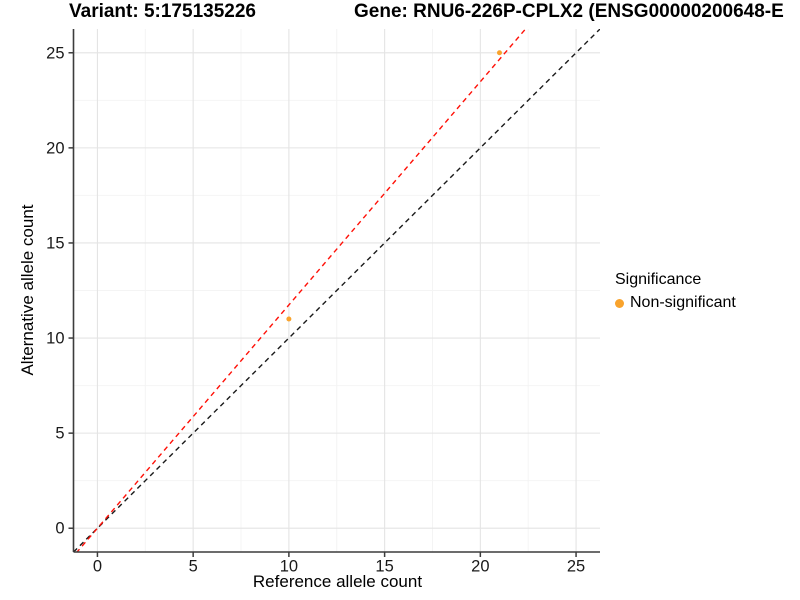 The height and width of the screenshot is (600, 800). Describe the element at coordinates (162, 11) in the screenshot. I see `plot-title-variant: Variant: 5:175135226` at that location.